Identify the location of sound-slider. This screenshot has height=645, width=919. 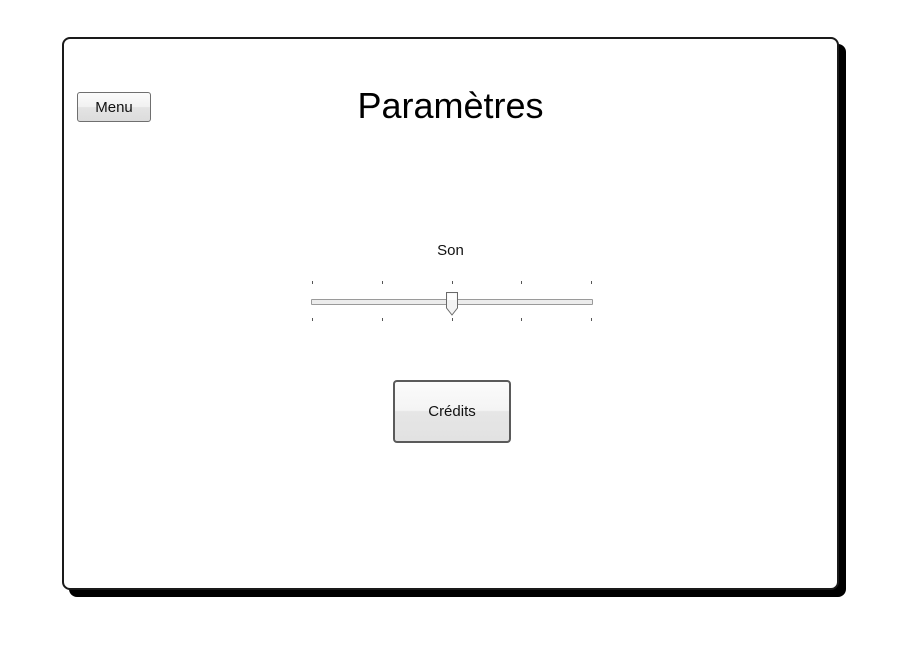
(452, 301).